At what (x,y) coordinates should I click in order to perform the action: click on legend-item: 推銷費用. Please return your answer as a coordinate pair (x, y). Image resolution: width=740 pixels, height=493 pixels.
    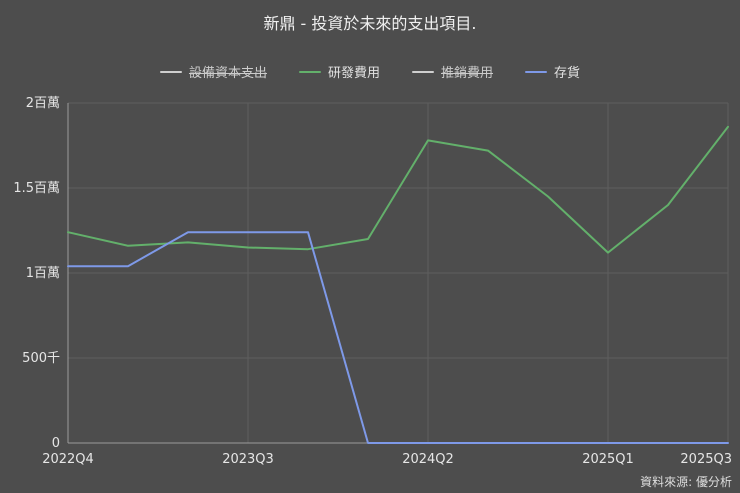
    Looking at the image, I should click on (452, 71).